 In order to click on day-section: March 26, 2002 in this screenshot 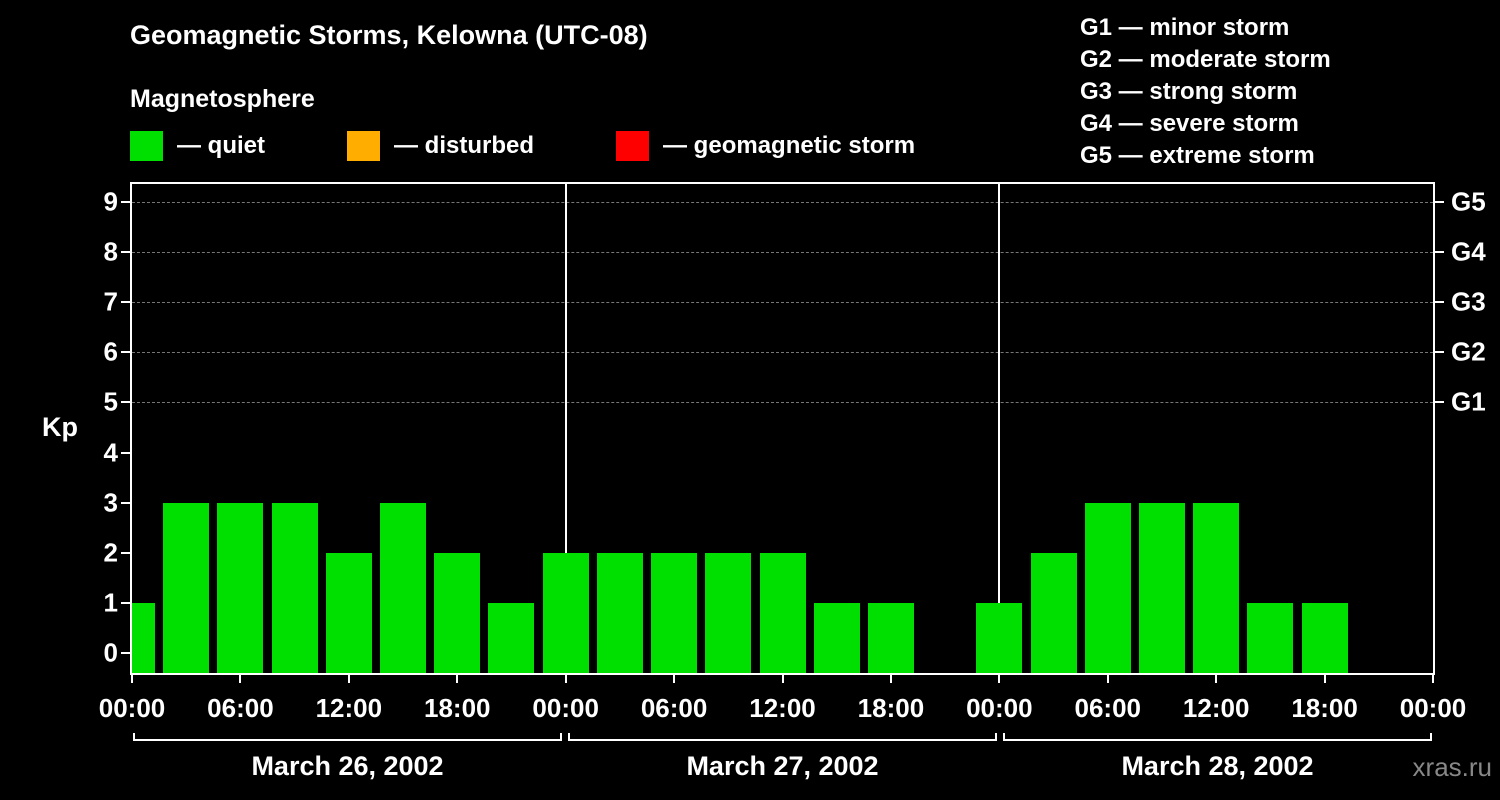, I will do `click(347, 765)`.